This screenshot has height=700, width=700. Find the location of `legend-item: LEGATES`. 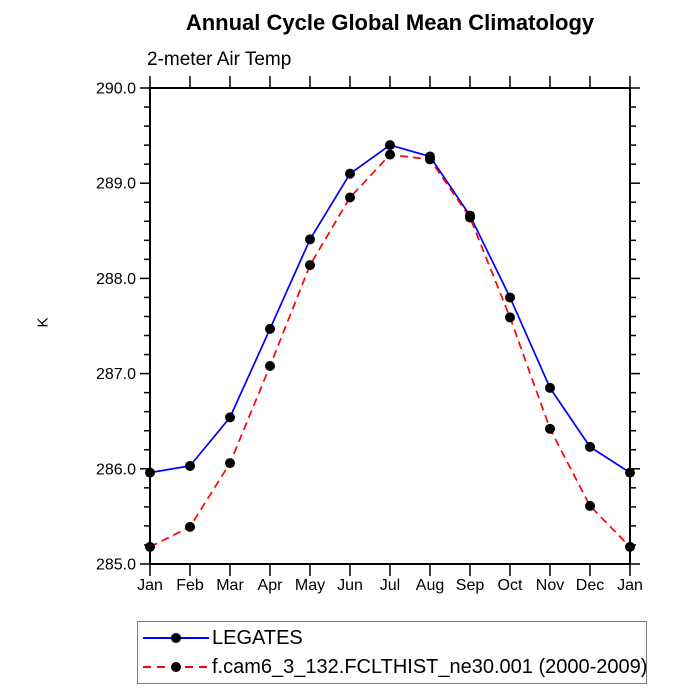

legend-item: LEGATES is located at coordinates (392, 638).